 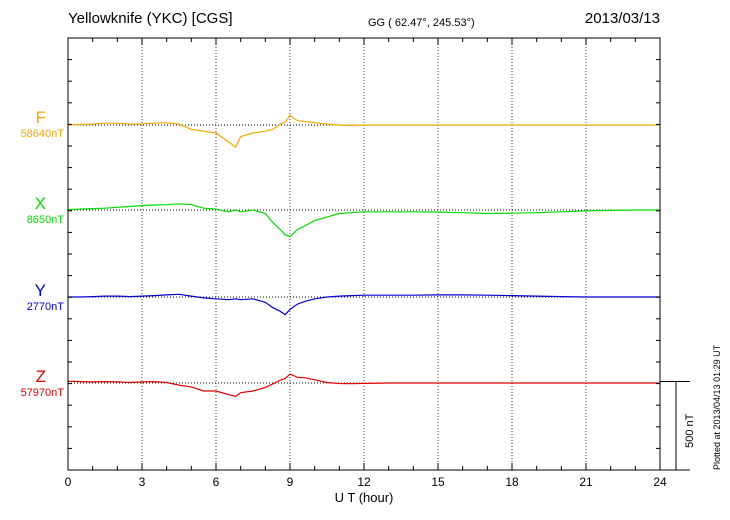 What do you see at coordinates (32, 210) in the screenshot?
I see `label-x: X 8650nT` at bounding box center [32, 210].